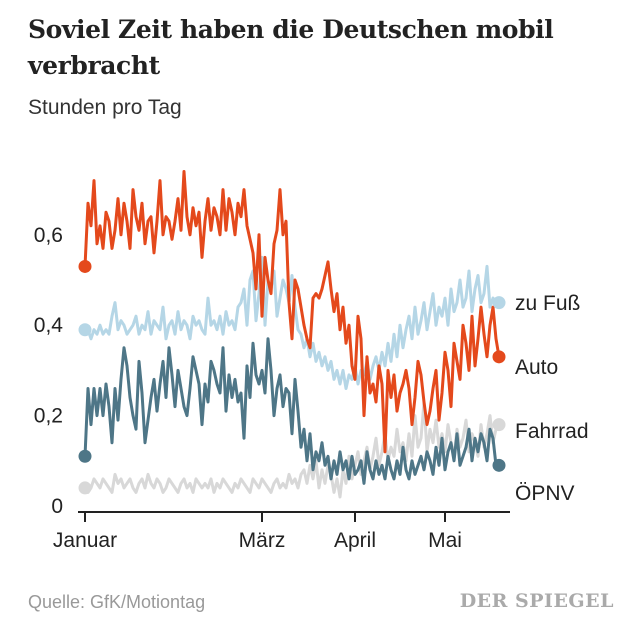 This screenshot has height=633, width=640. What do you see at coordinates (105, 107) in the screenshot?
I see `chart-subtitle: Stunden pro Tag` at bounding box center [105, 107].